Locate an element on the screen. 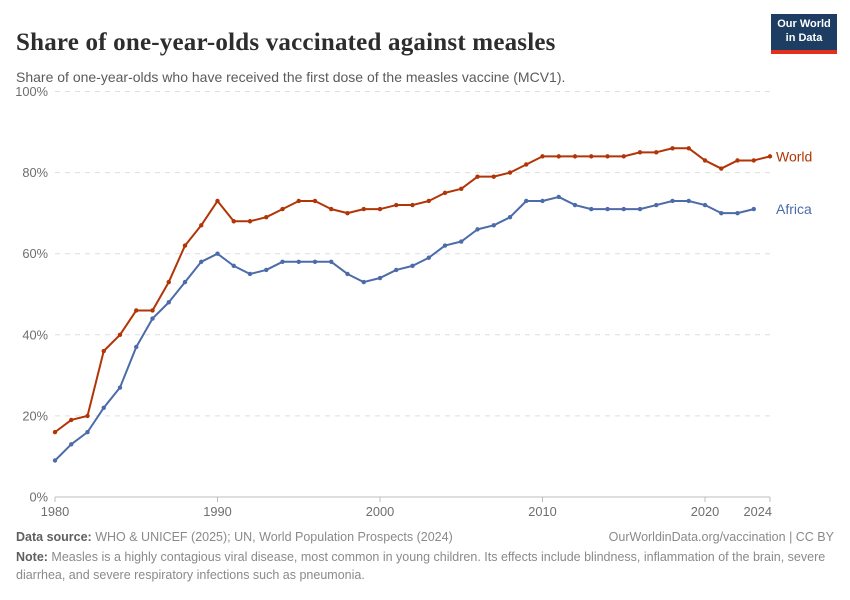  world-point-2015 is located at coordinates (623, 156).